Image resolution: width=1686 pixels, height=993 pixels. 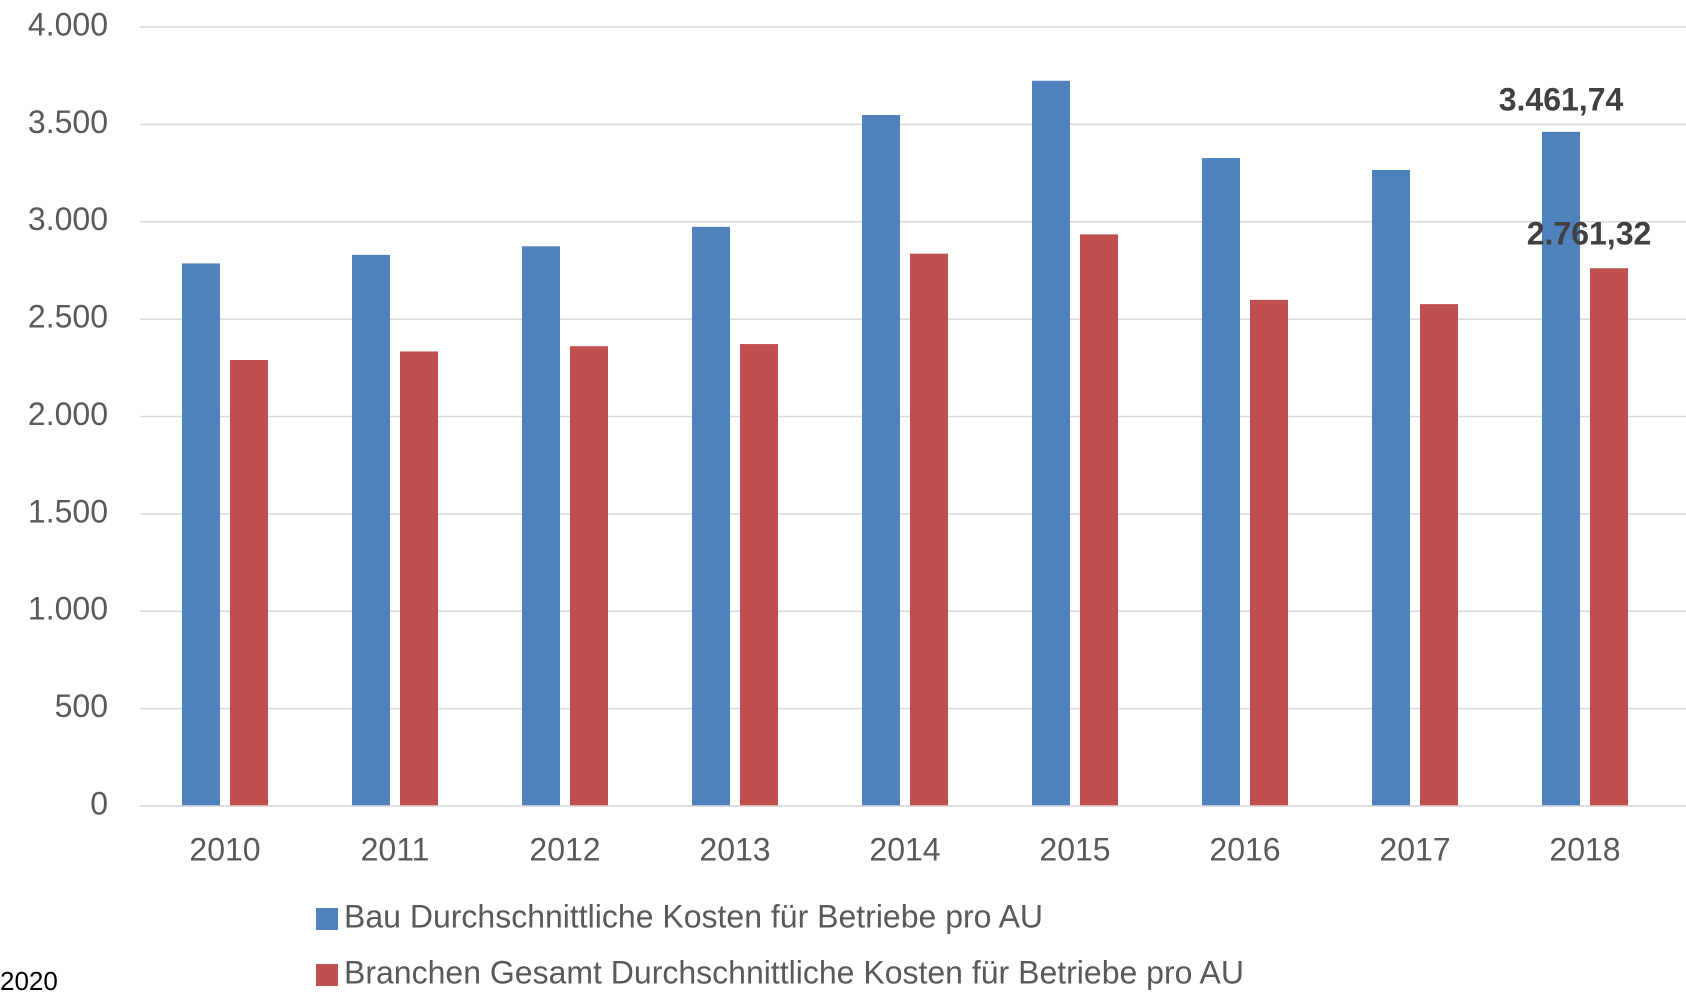 What do you see at coordinates (68, 24) in the screenshot?
I see `y-tick-label: 4.000` at bounding box center [68, 24].